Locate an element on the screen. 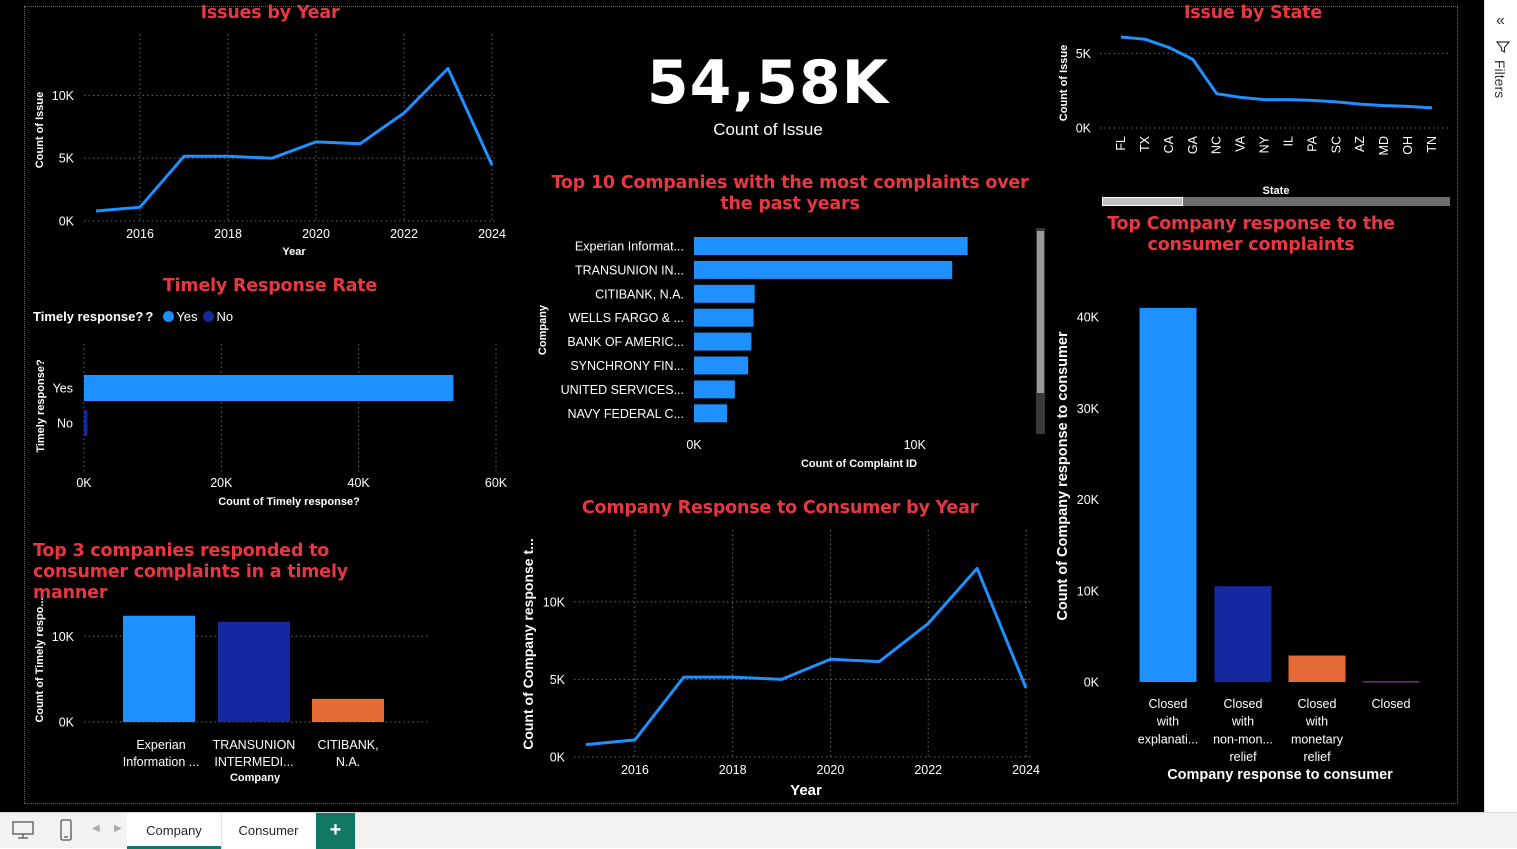 This screenshot has height=849, width=1517. x-tick-label: relief is located at coordinates (1317, 757).